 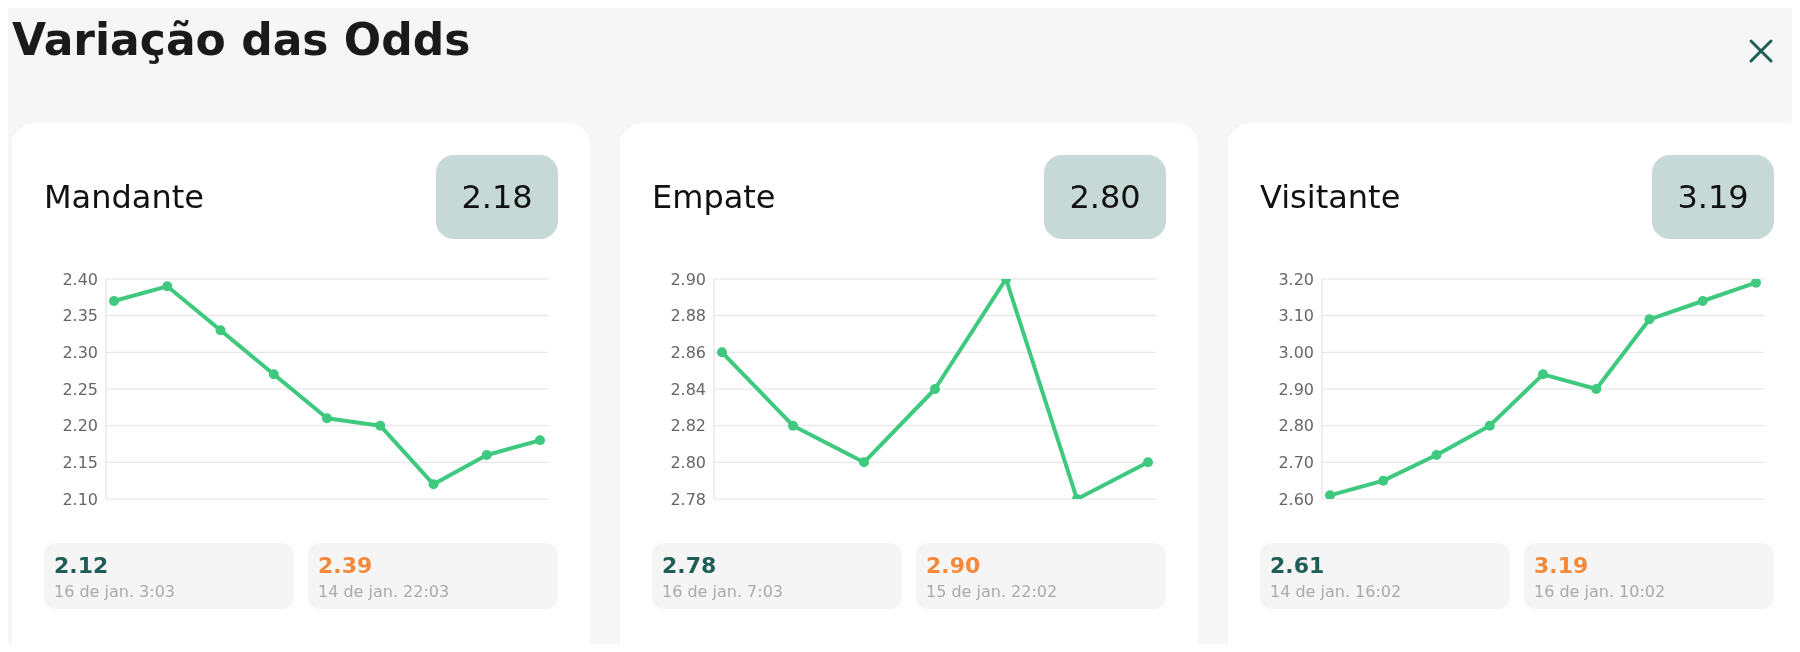 I want to click on text: 2.90, so click(x=954, y=565).